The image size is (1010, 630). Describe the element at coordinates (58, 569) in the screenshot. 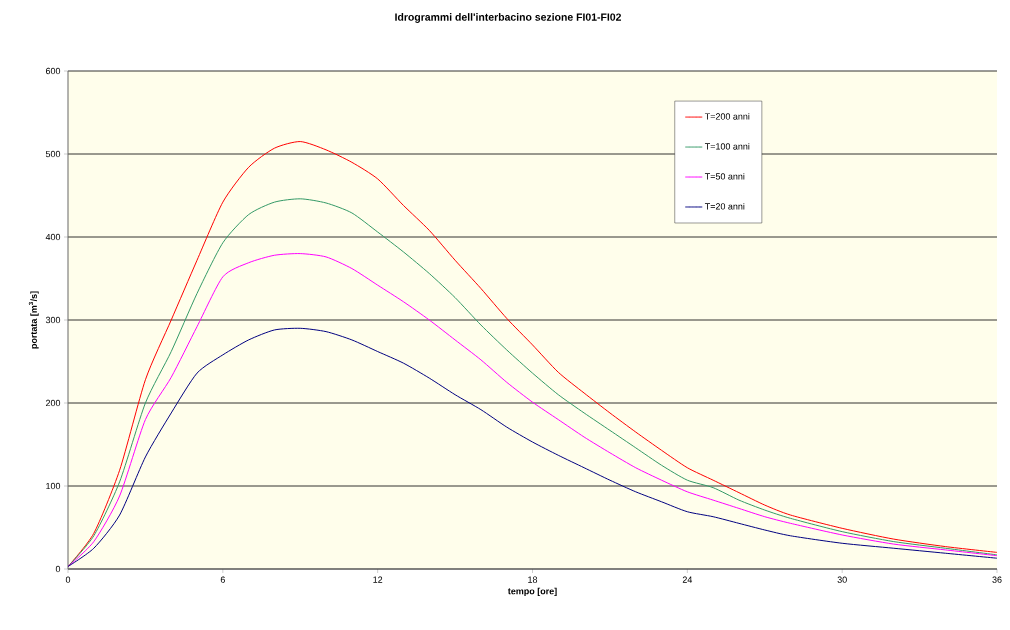

I see `y-tick-label: 0` at that location.